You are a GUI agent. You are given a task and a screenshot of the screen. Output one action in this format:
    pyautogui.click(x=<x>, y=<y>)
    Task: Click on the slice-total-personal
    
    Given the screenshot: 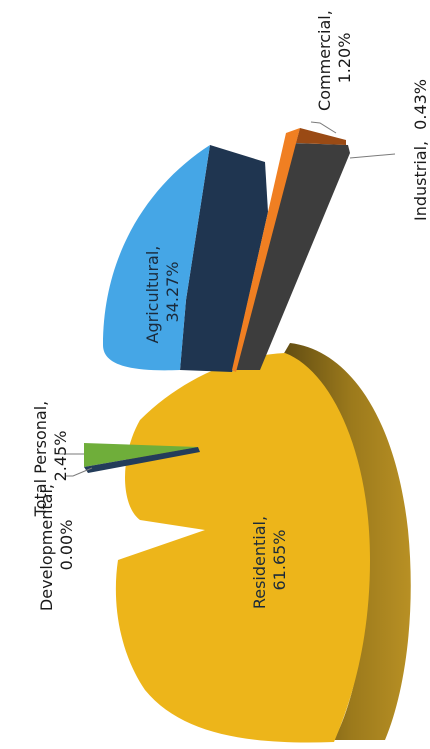 What is the action you would take?
    pyautogui.click(x=142, y=458)
    